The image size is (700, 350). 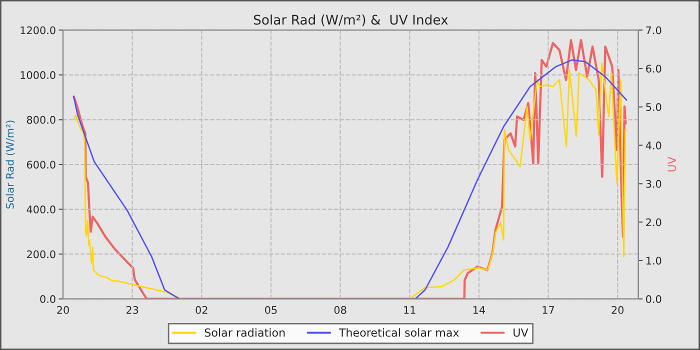 I want to click on y2-tick-label: 3.0, so click(x=654, y=184).